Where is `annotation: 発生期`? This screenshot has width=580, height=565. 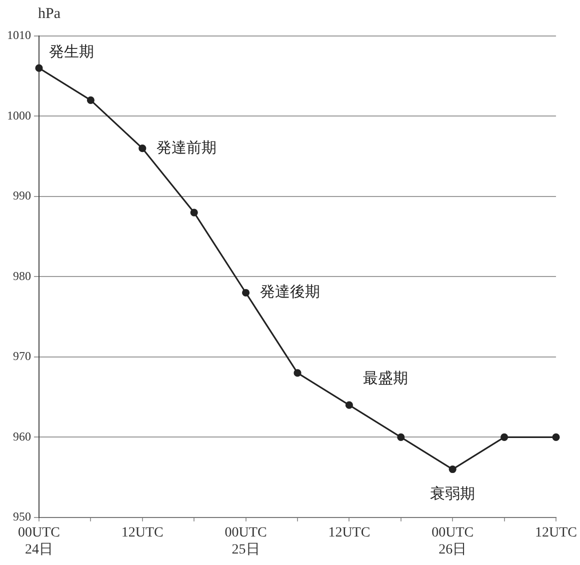 annotation: 発生期 is located at coordinates (71, 52).